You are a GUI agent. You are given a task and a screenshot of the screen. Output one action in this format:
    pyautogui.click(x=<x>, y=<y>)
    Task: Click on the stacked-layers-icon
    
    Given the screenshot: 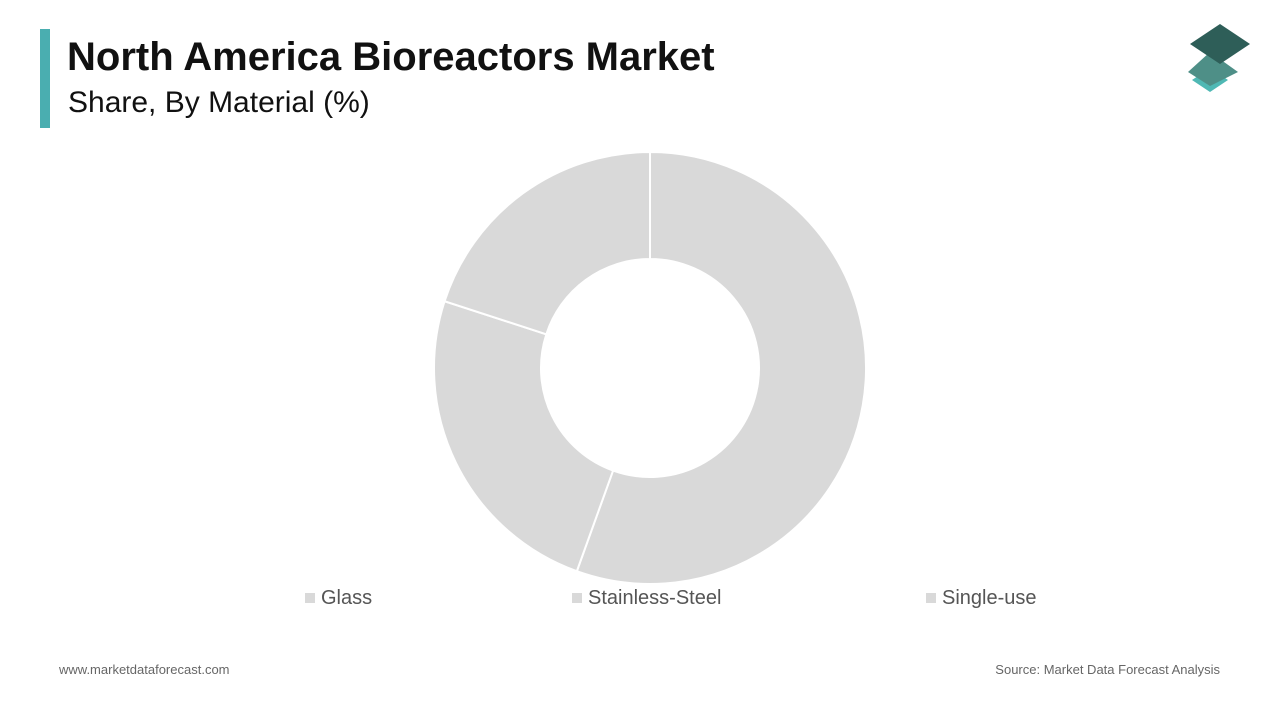 What is the action you would take?
    pyautogui.click(x=1219, y=58)
    